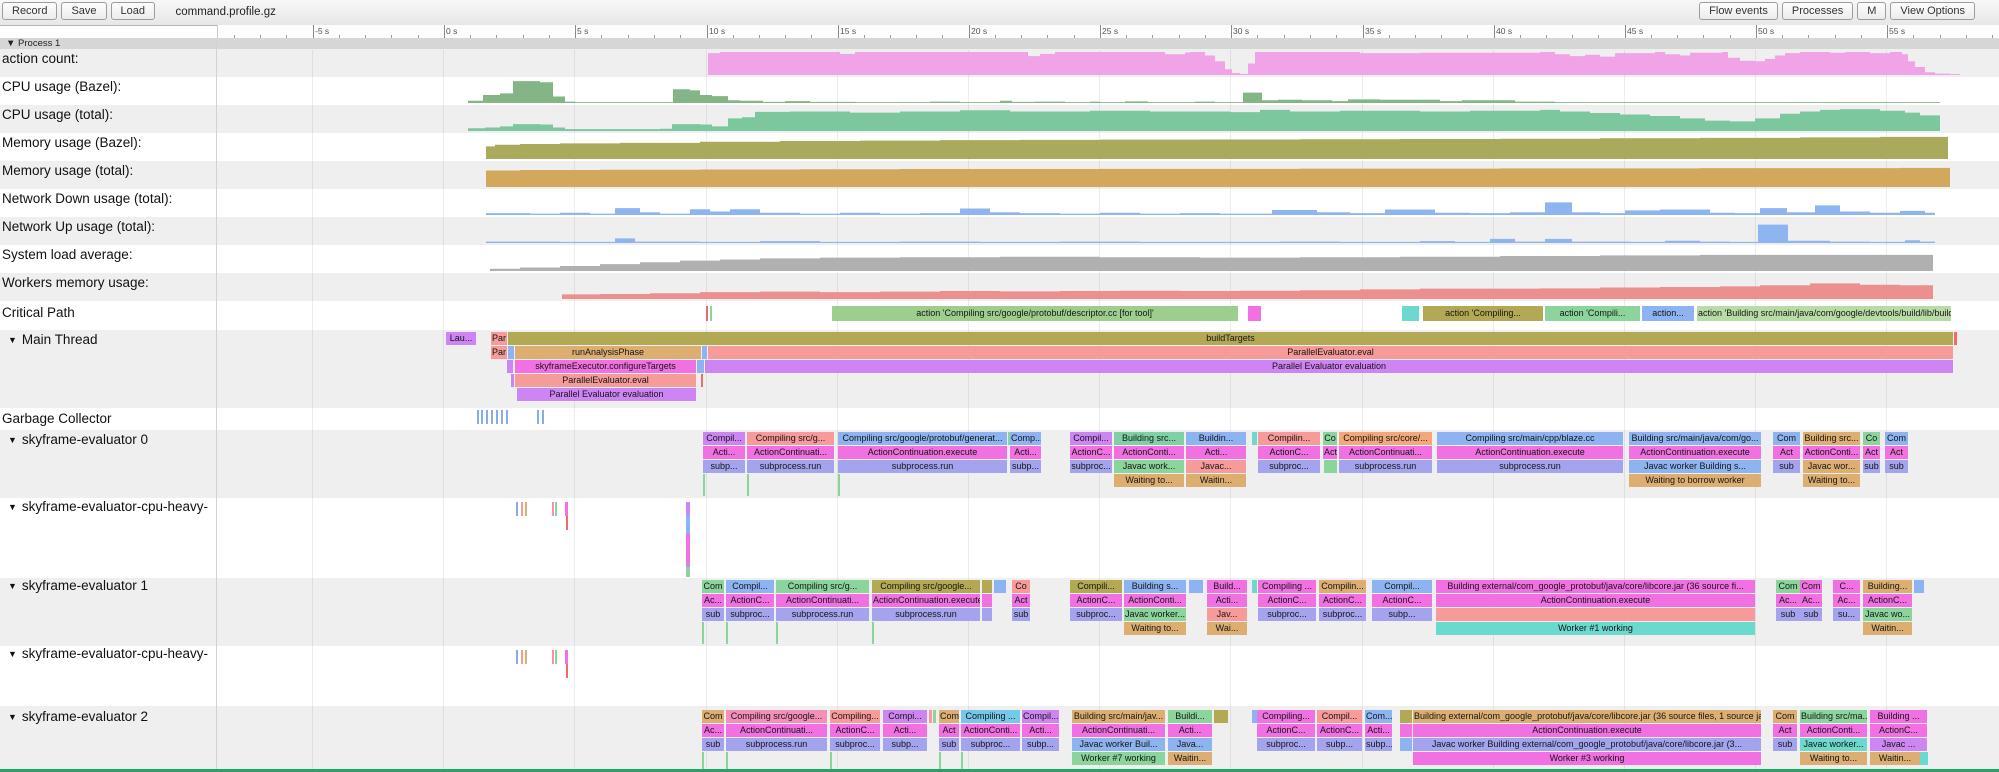 This screenshot has width=1999, height=772. I want to click on track-label-skyframe-evaluator-cpu-heavy: ▼ skyframe-evaluator-cpu-heavy-, so click(108, 653).